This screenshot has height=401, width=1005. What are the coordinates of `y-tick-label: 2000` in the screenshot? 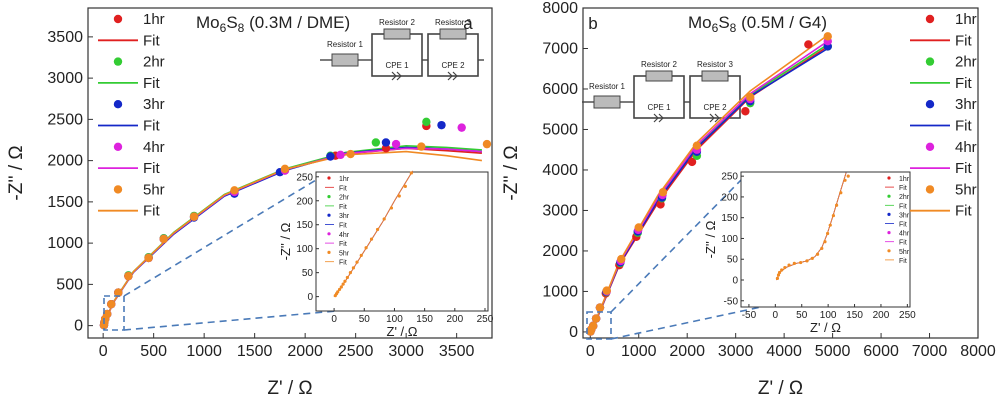 It's located at (65, 161).